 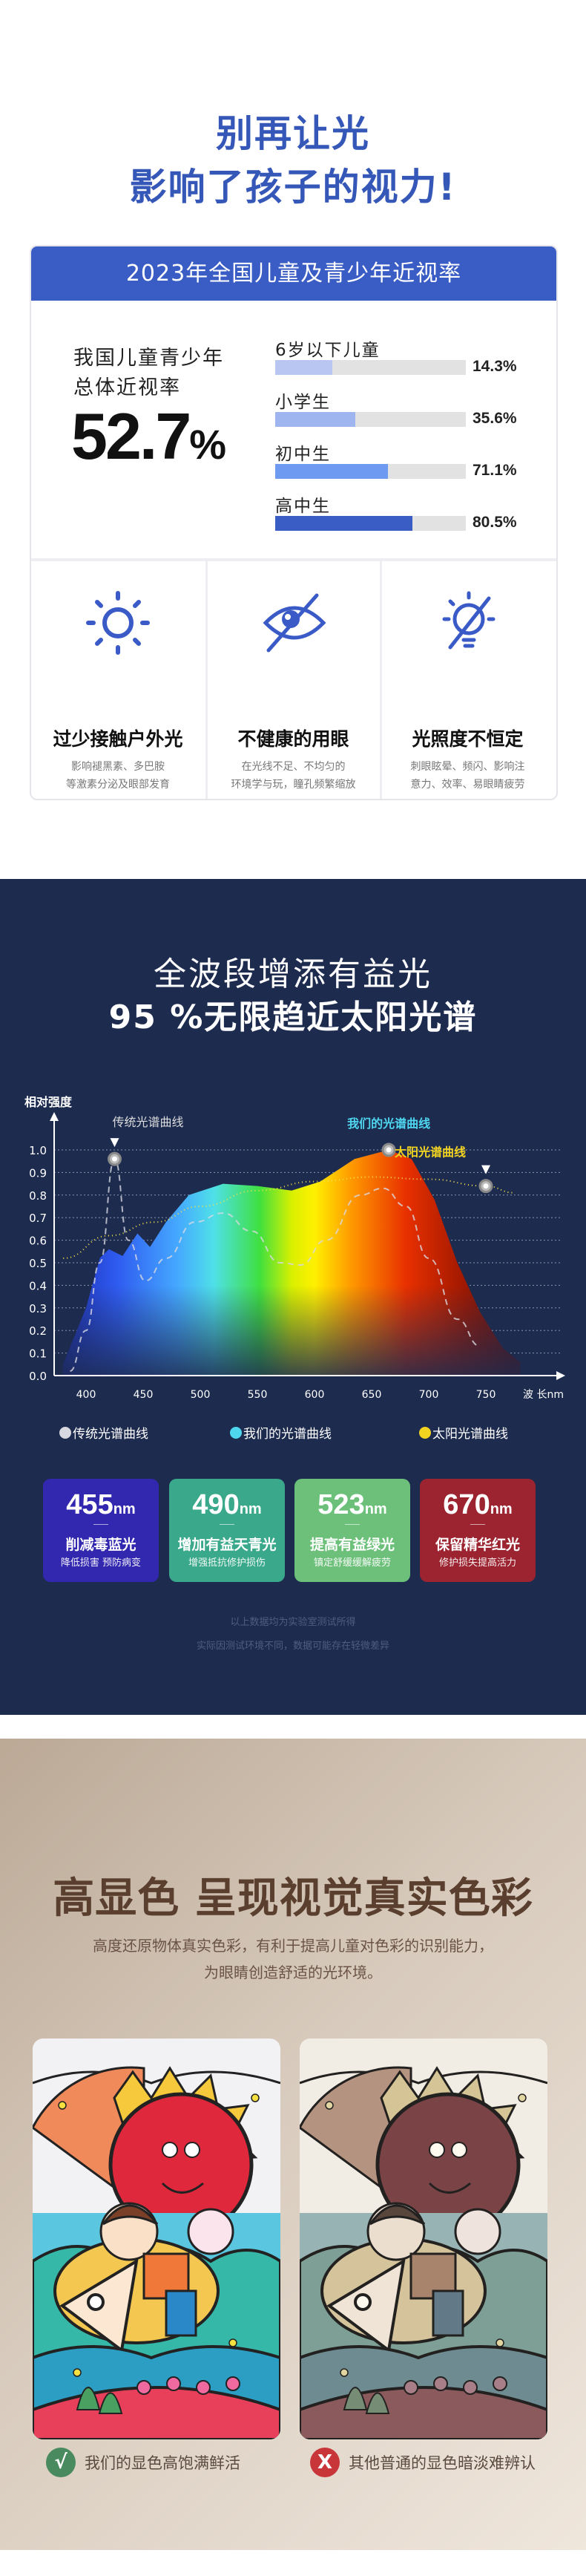 What do you see at coordinates (294, 623) in the screenshot?
I see `eye-slash-icon` at bounding box center [294, 623].